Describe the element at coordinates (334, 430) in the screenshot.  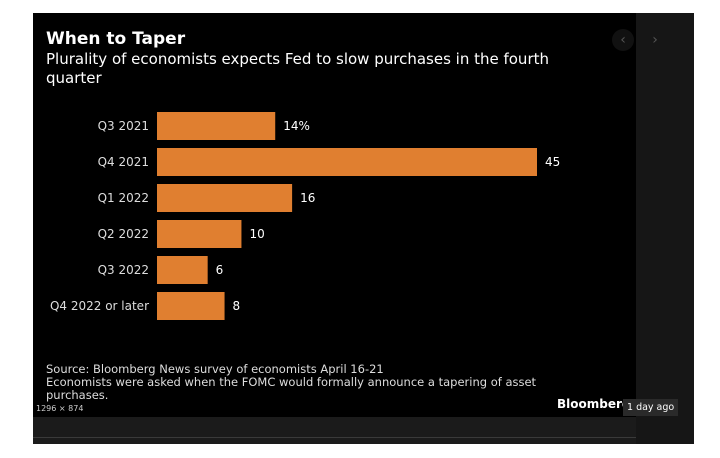
I see `bottom-strip` at that location.